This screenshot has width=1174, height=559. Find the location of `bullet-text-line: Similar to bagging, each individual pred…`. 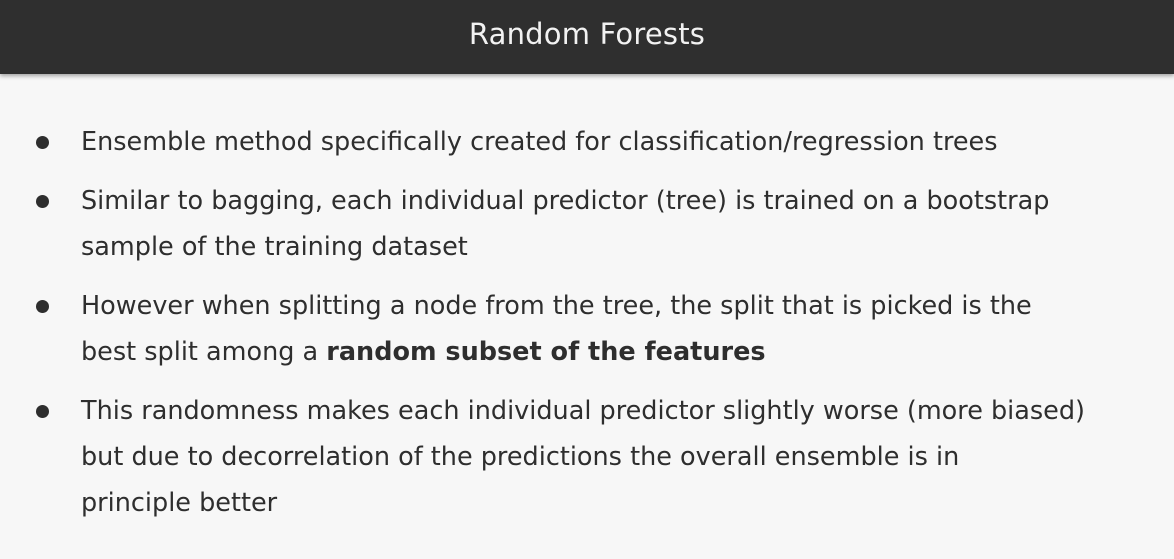

bullet-text-line: Similar to bagging, each individual pred… is located at coordinates (565, 201).